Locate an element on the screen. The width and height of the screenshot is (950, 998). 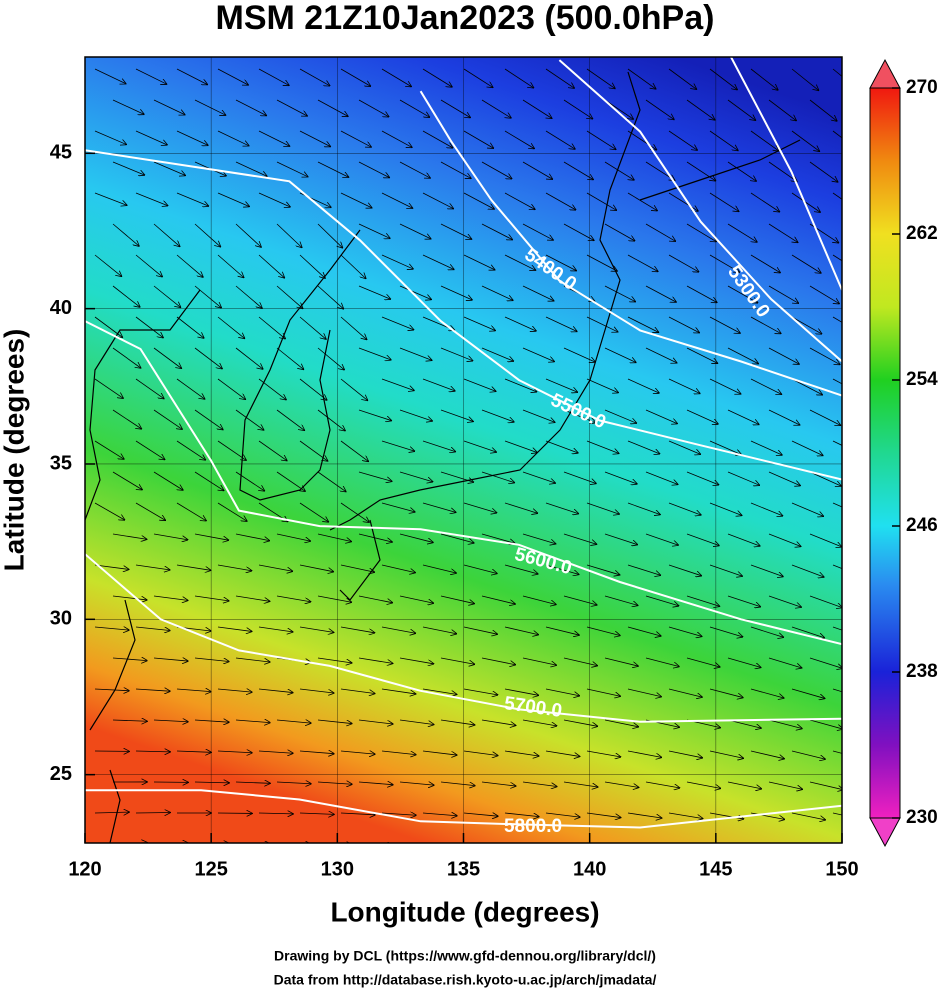
colorbar-tick-label: 262 is located at coordinates (922, 233).